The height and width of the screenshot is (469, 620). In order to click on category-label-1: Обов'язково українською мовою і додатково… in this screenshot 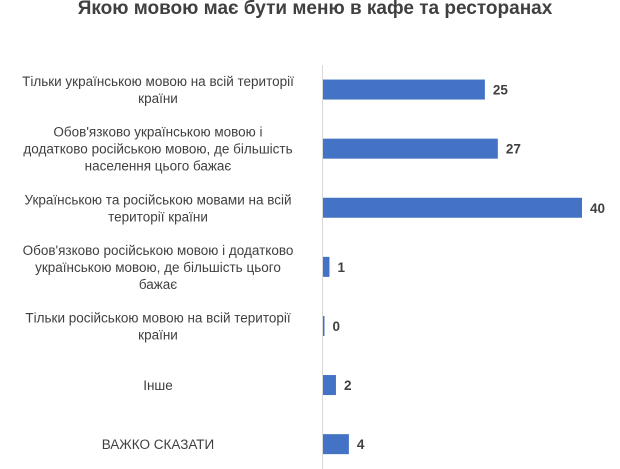, I will do `click(157, 149)`.